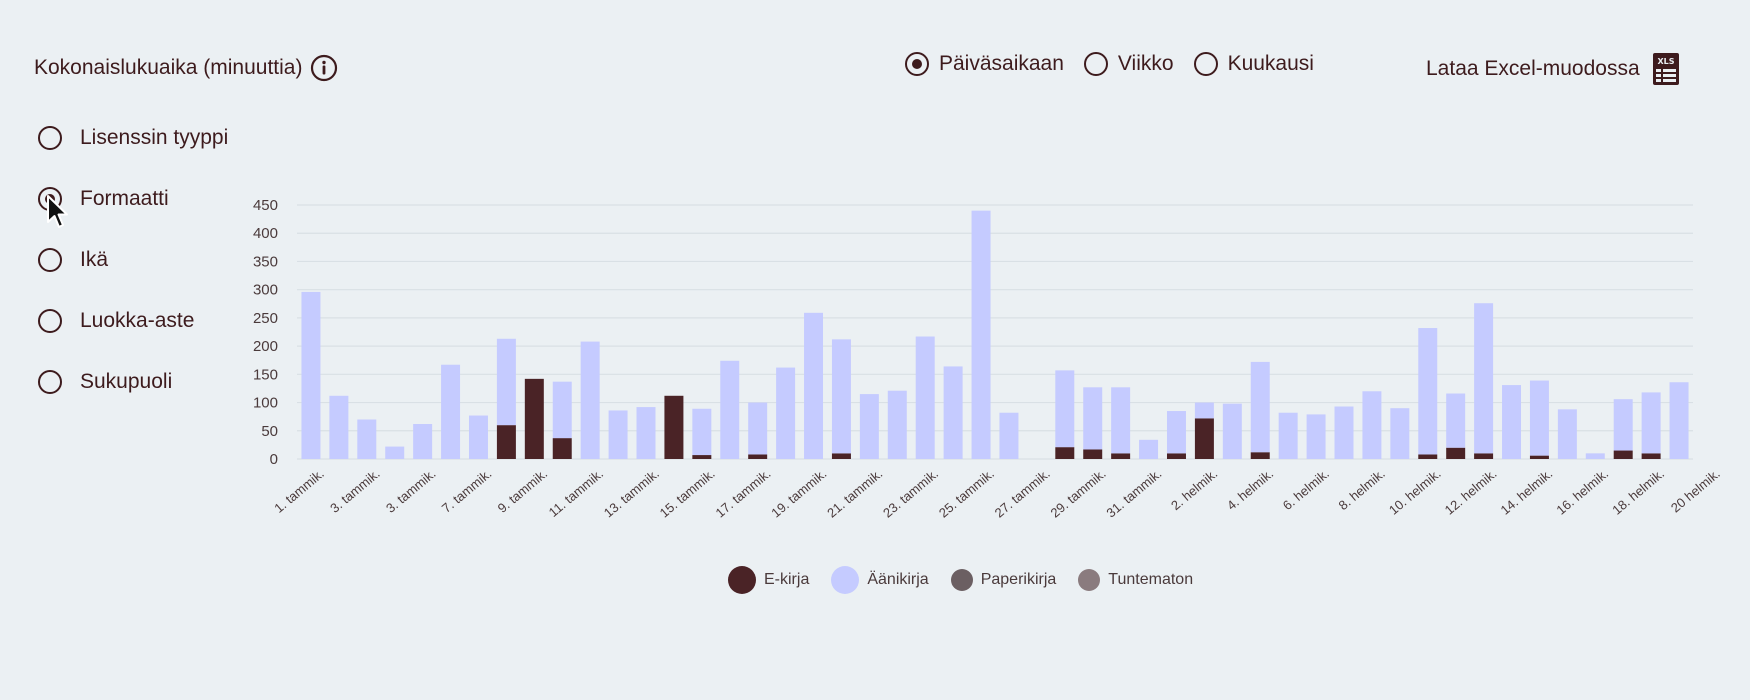  I want to click on legend-swatch-paperikirja, so click(961, 580).